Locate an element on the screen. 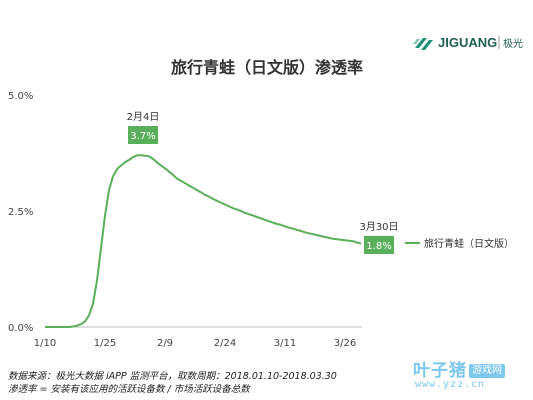 This screenshot has width=533, height=400. end-annotation: 3月30日 1.8% is located at coordinates (379, 237).